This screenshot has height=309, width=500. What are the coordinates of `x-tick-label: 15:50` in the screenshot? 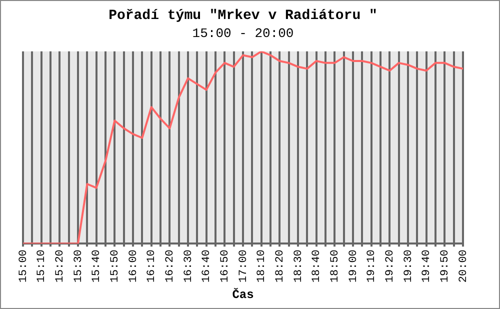 It's located at (116, 266).